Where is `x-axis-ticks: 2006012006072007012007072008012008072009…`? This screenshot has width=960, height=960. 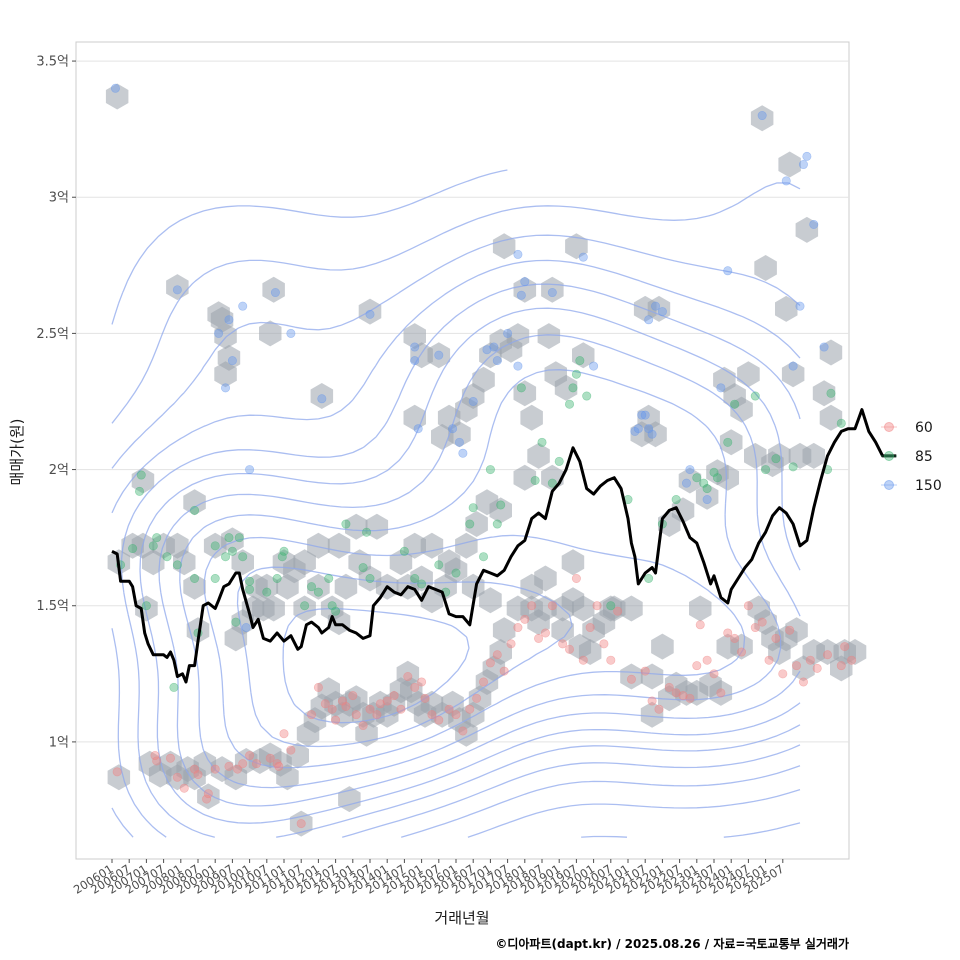
x-axis-ticks: 2006012006072007012007072008012008072009… is located at coordinates (428, 878).